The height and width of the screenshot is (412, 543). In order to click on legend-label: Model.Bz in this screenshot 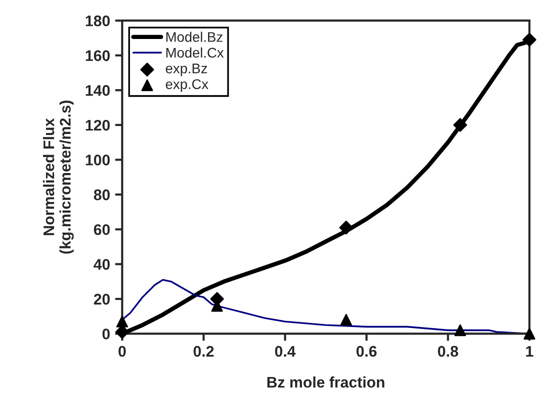, I will do `click(194, 37)`.